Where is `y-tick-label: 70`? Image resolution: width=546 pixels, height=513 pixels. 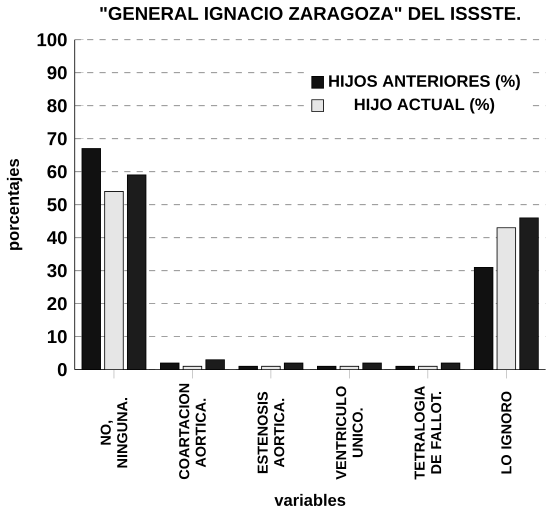
y-tick-label: 70 is located at coordinates (57, 139).